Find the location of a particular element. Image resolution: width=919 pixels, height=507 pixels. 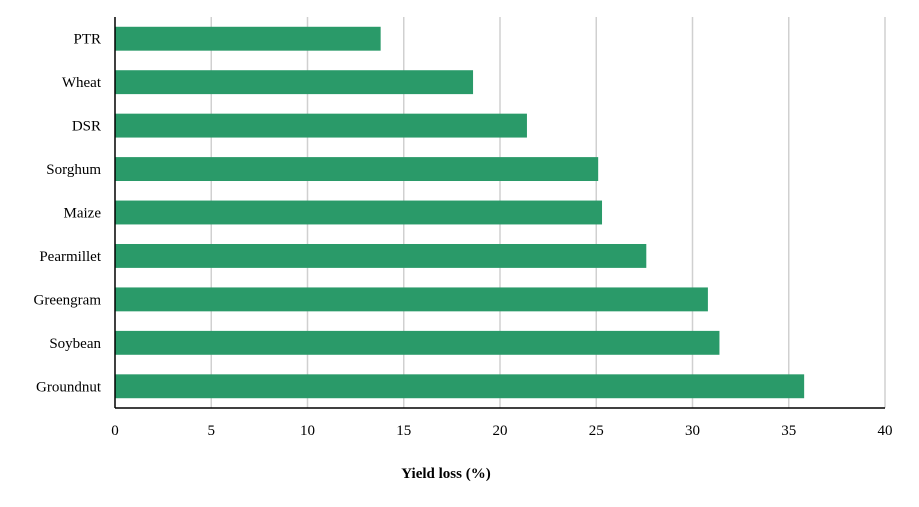

y-category-label: Wheat is located at coordinates (82, 83).